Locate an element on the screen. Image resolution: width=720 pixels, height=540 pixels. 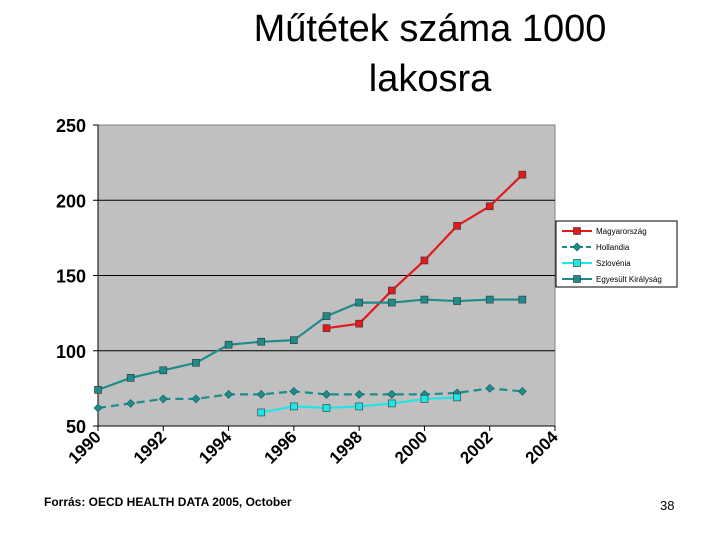
y-tick-label: 100 is located at coordinates (71, 352).